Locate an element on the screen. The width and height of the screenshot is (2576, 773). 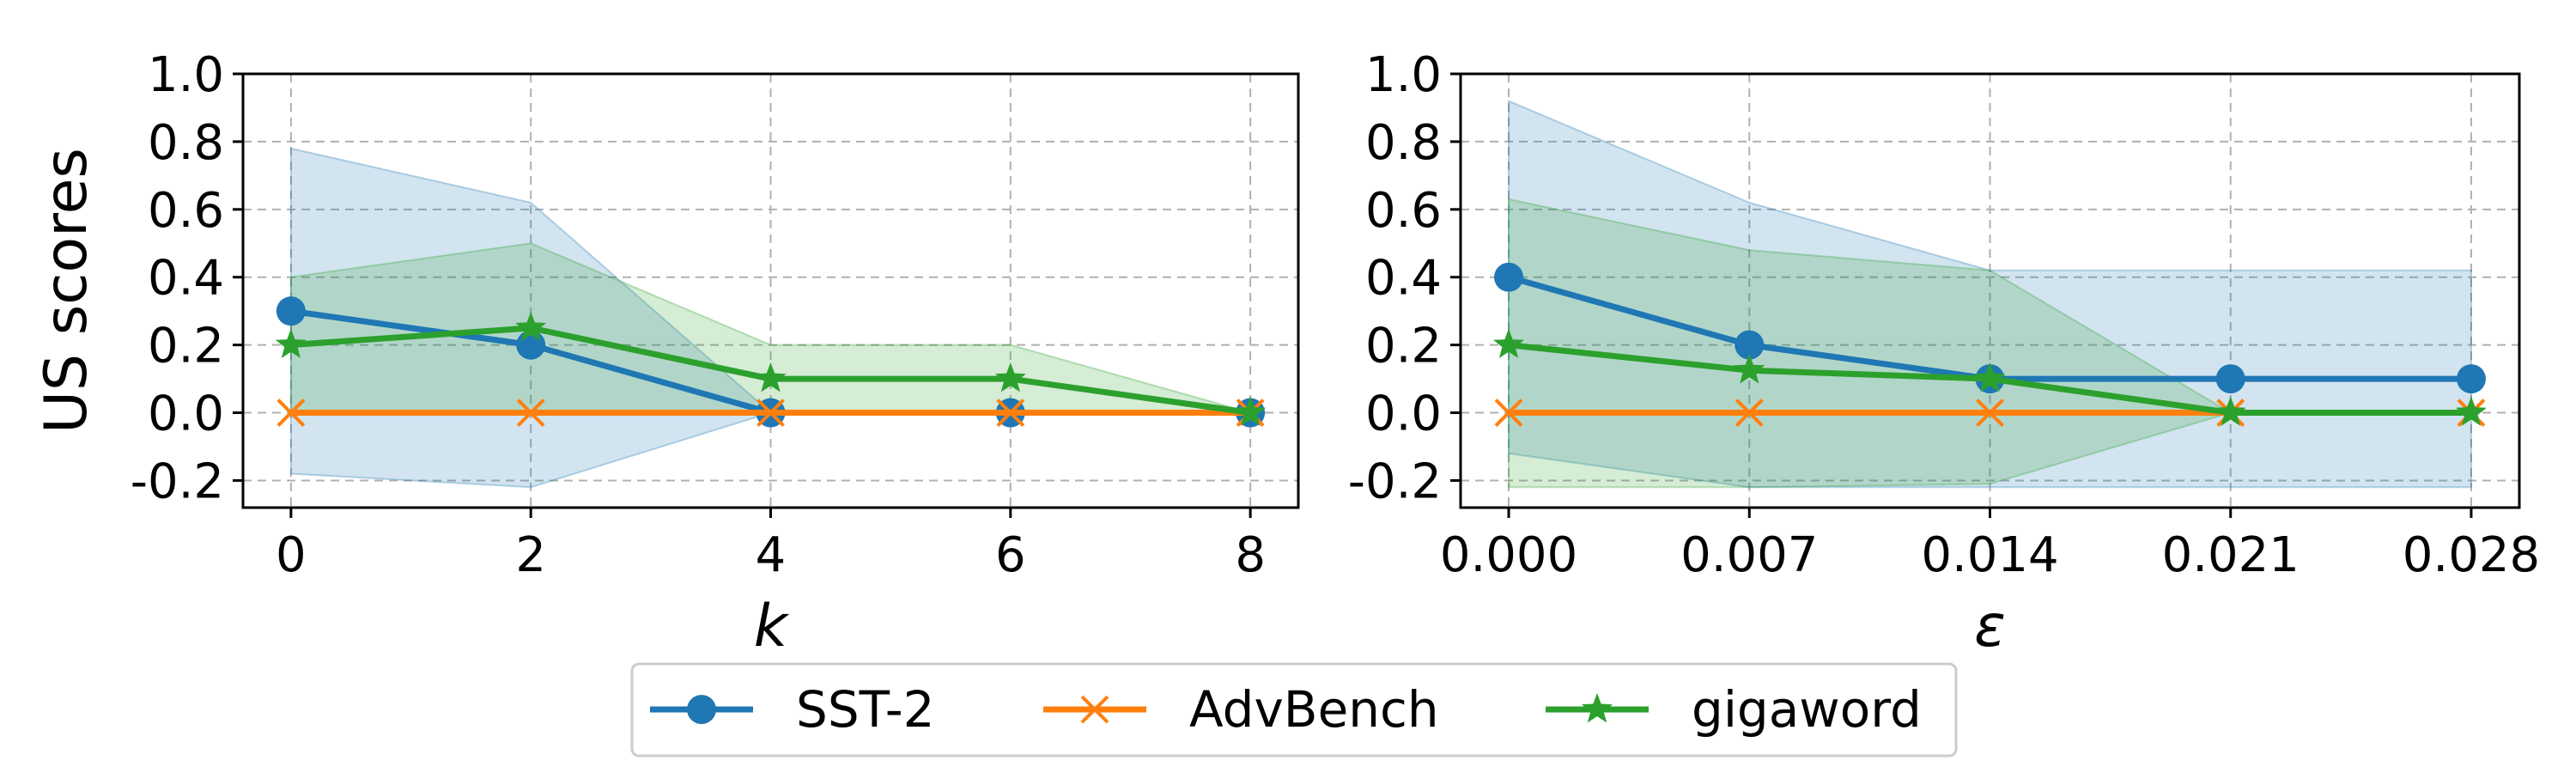
x-axis-title: ε is located at coordinates (1990, 626).